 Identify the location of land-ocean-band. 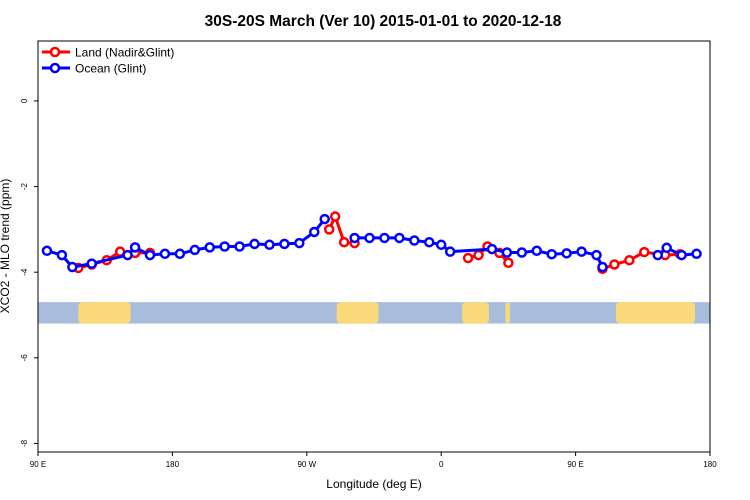
(374, 313).